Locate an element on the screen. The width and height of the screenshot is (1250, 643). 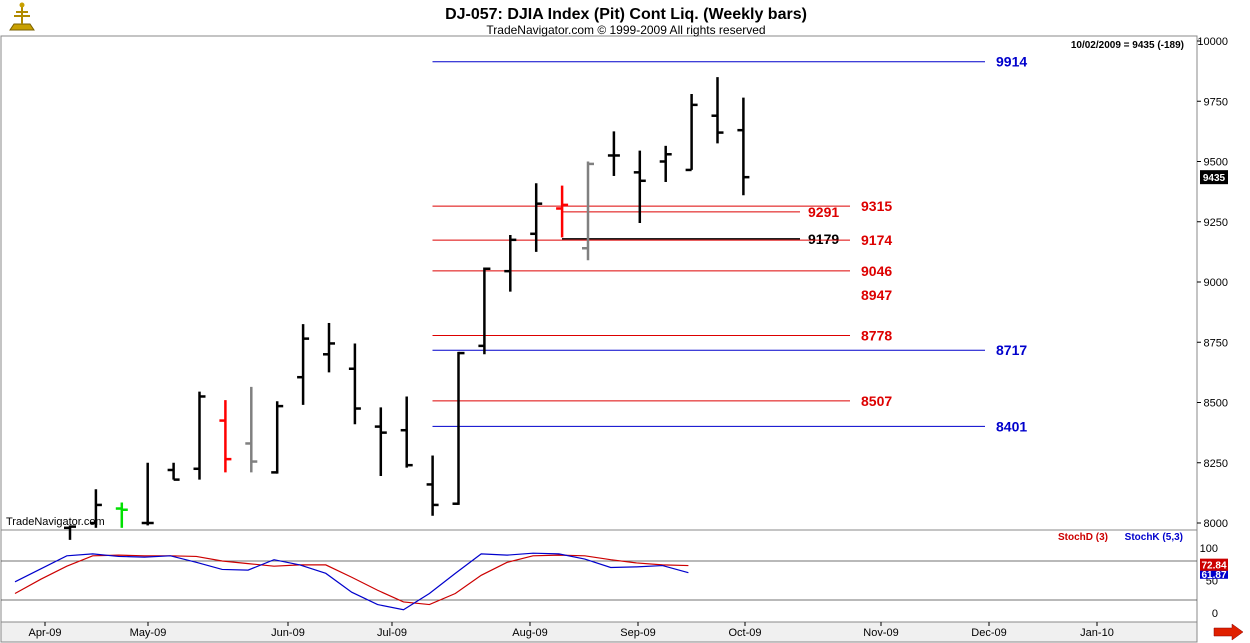
stoch-k-value-box is located at coordinates (1214, 574).